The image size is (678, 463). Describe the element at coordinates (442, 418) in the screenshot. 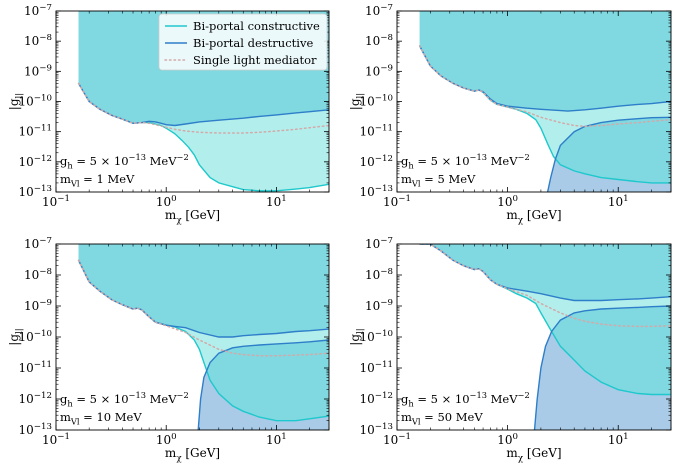

I see `annotation-mass: mVl = 50 MeV` at that location.